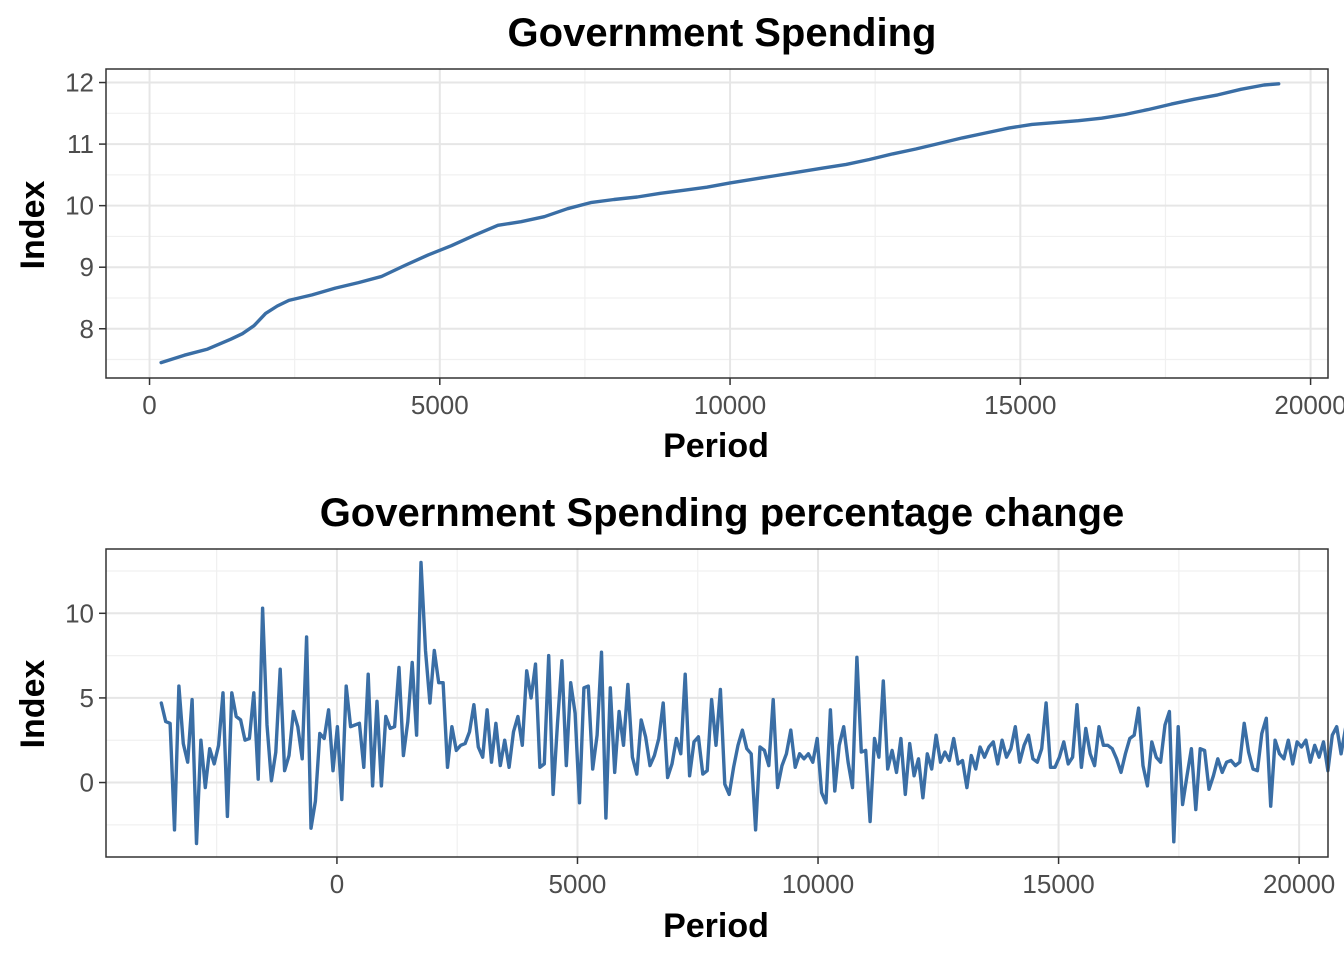  What do you see at coordinates (87, 698) in the screenshot?
I see `y-tick-label: 5` at bounding box center [87, 698].